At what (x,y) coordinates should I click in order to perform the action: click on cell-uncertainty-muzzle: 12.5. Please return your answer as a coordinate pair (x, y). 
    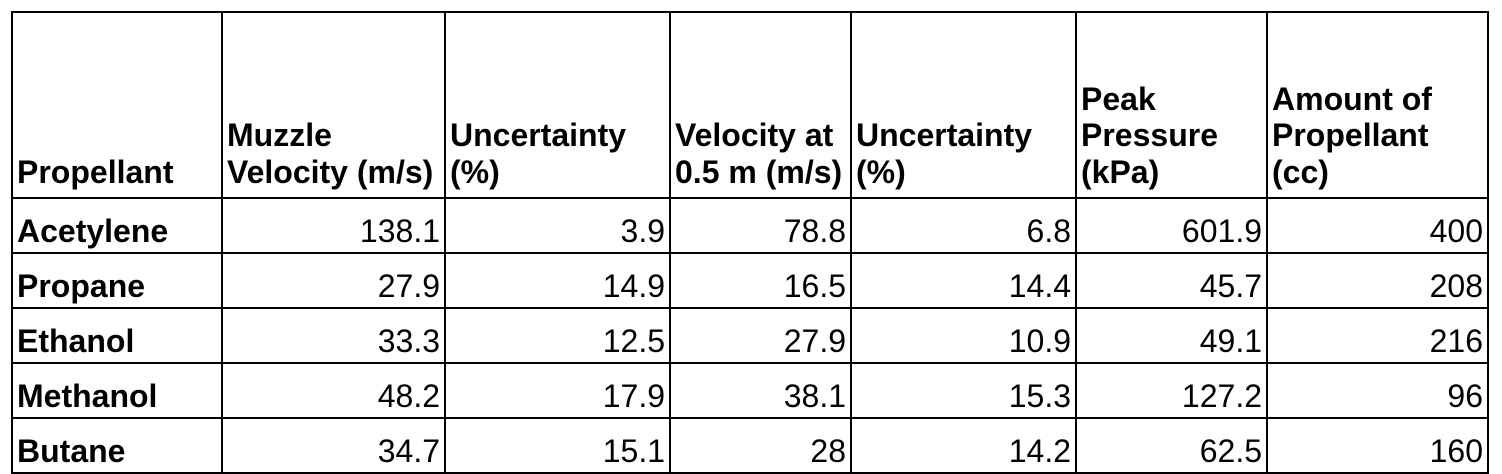
    Looking at the image, I should click on (557, 335).